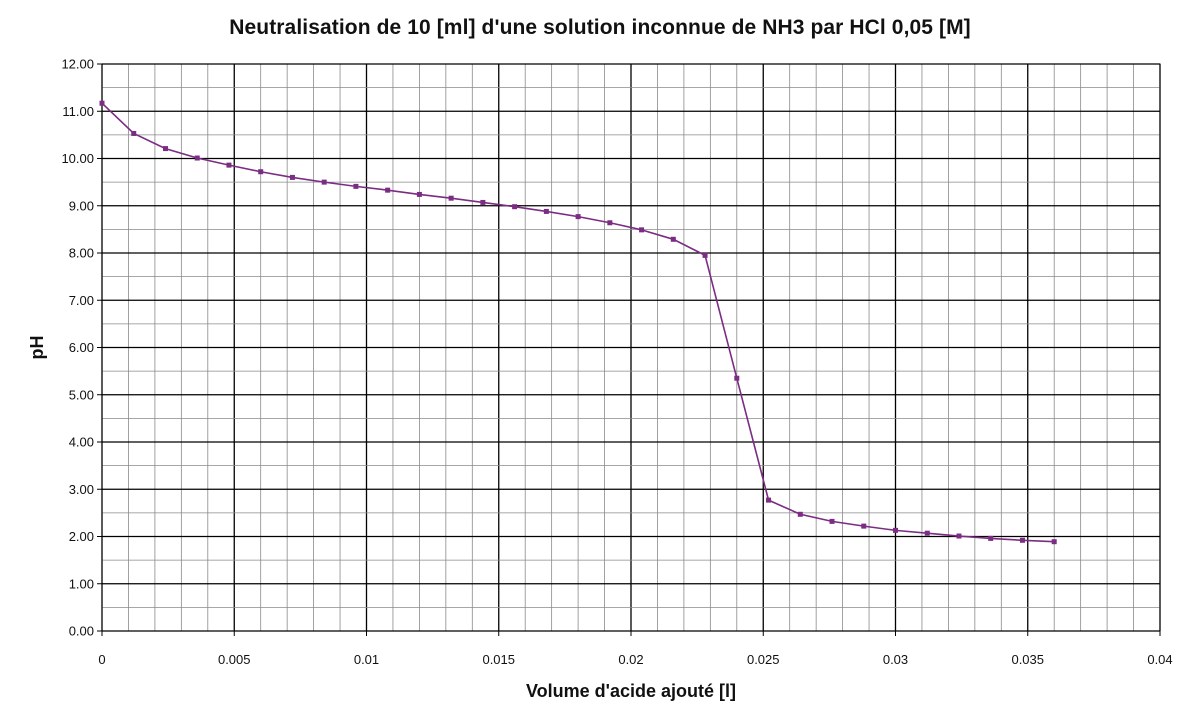  Describe the element at coordinates (77, 64) in the screenshot. I see `y-tick-label: 12.00` at that location.